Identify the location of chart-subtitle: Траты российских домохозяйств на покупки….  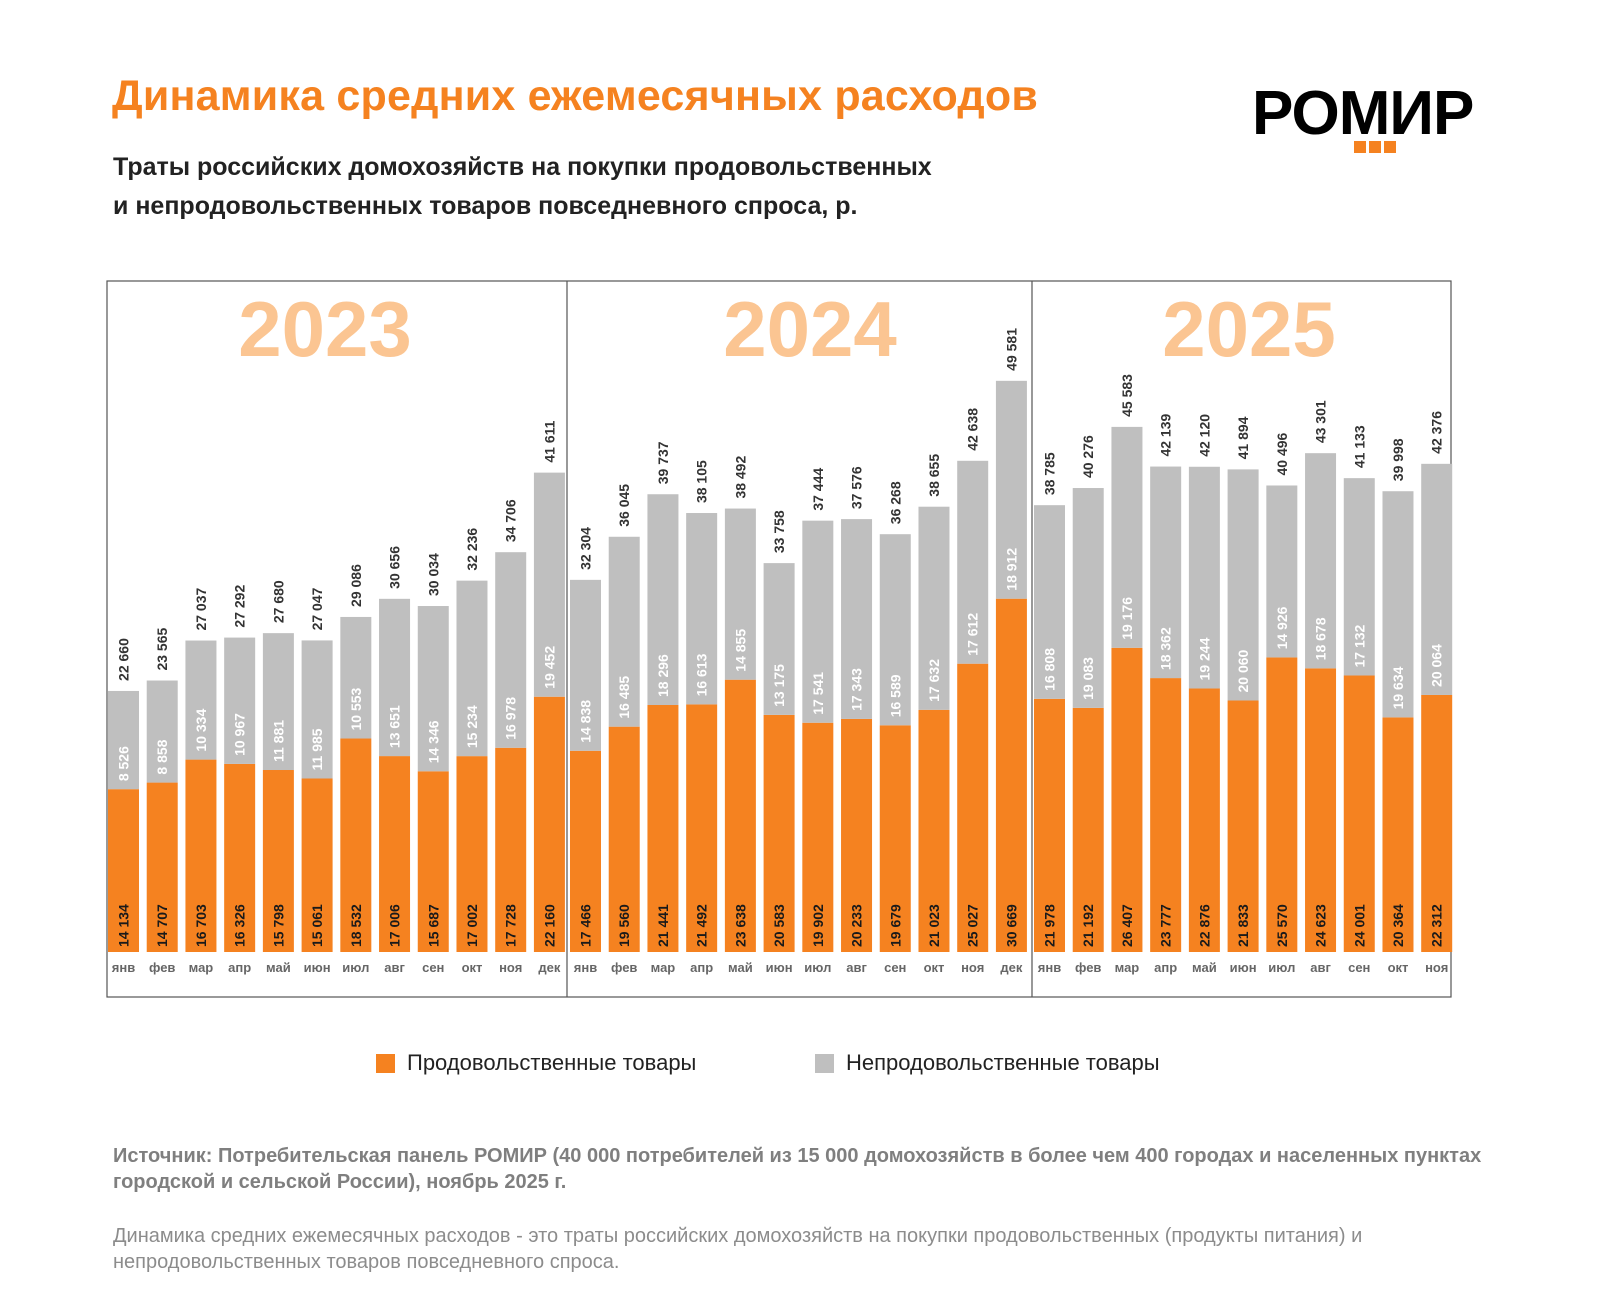
(522, 187).